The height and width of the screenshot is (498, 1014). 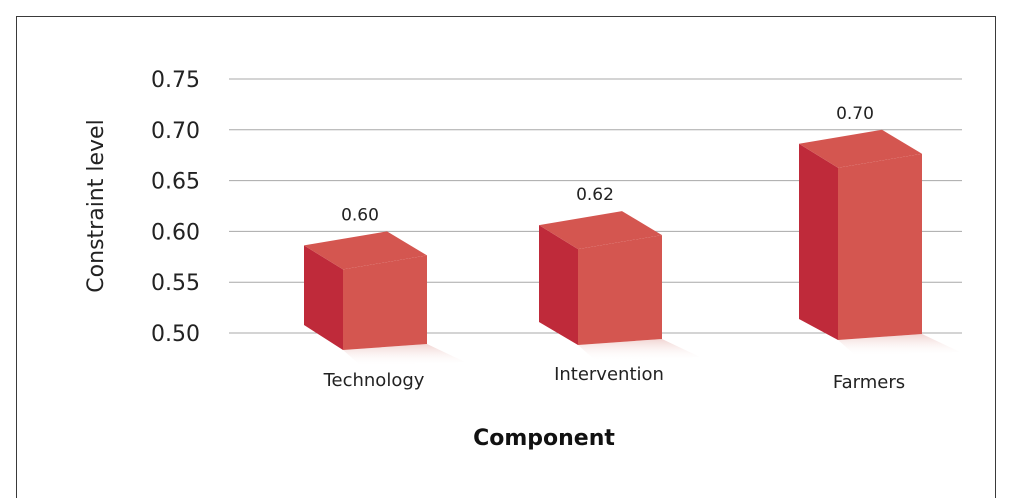 I want to click on x-axis-labels: Technology Intervention Farmers, so click(x=614, y=378).